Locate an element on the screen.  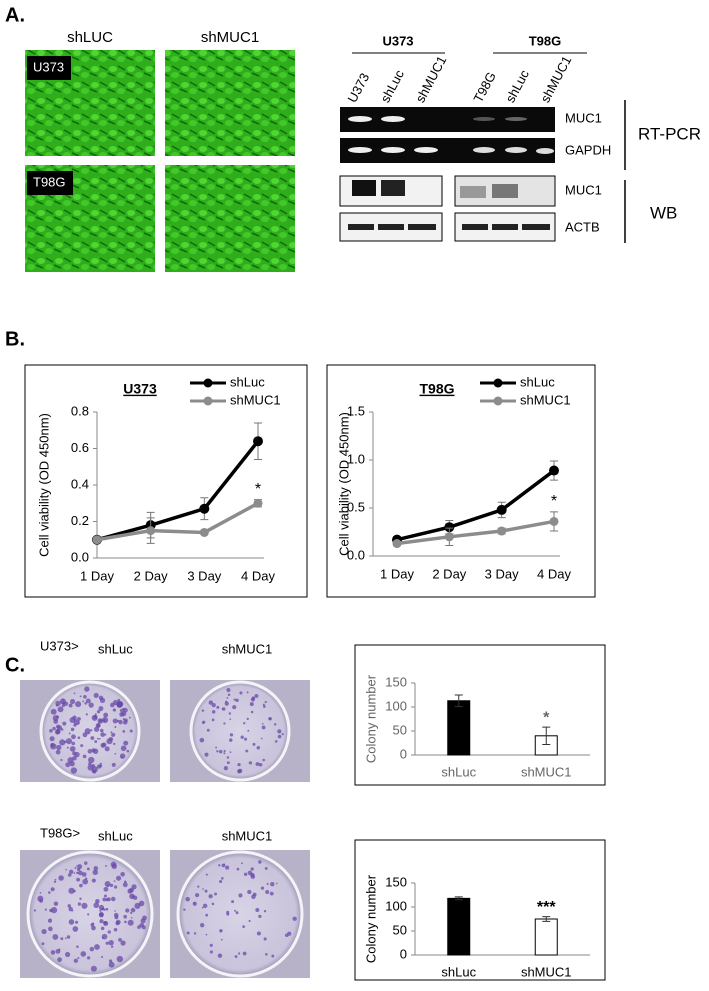
x-tick-label: 4 Day is located at coordinates (554, 573).